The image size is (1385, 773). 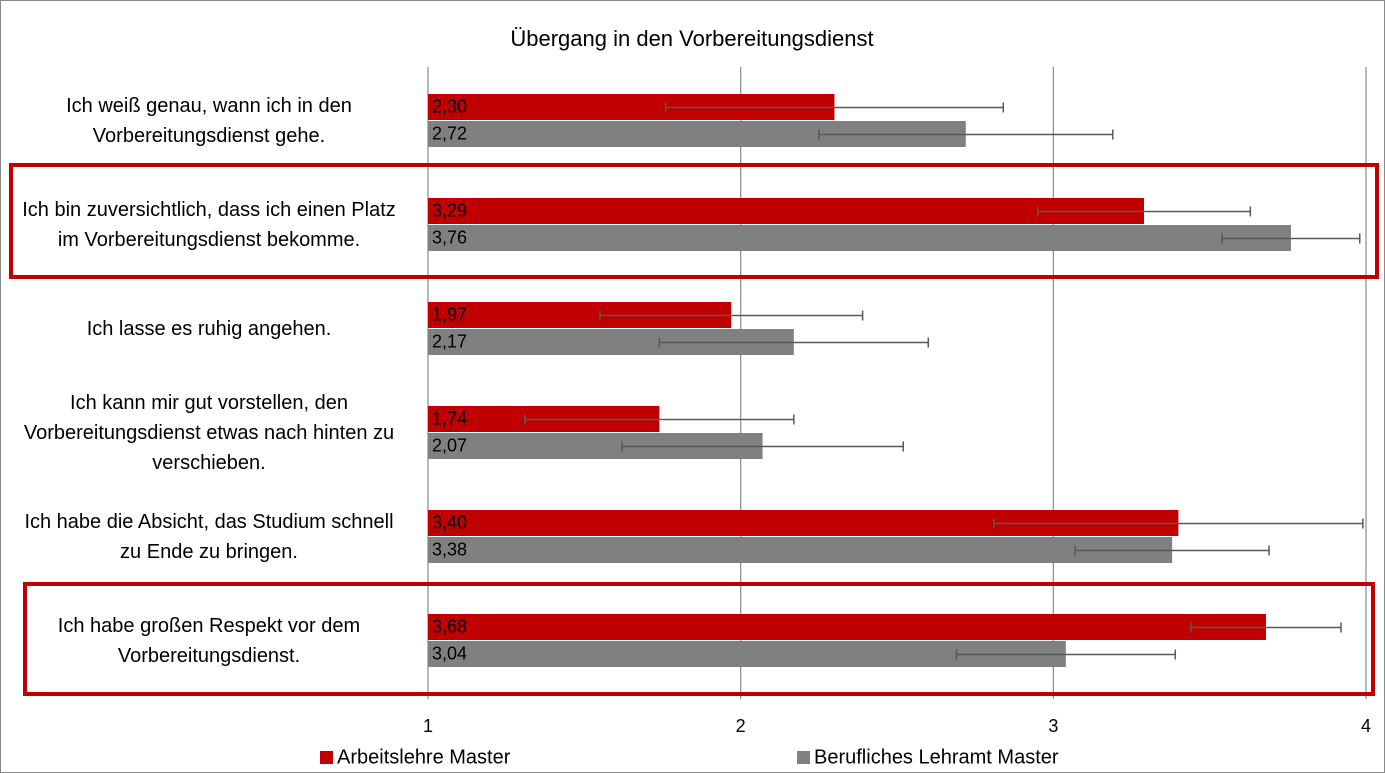 I want to click on value-label: 3,40, so click(x=449, y=522).